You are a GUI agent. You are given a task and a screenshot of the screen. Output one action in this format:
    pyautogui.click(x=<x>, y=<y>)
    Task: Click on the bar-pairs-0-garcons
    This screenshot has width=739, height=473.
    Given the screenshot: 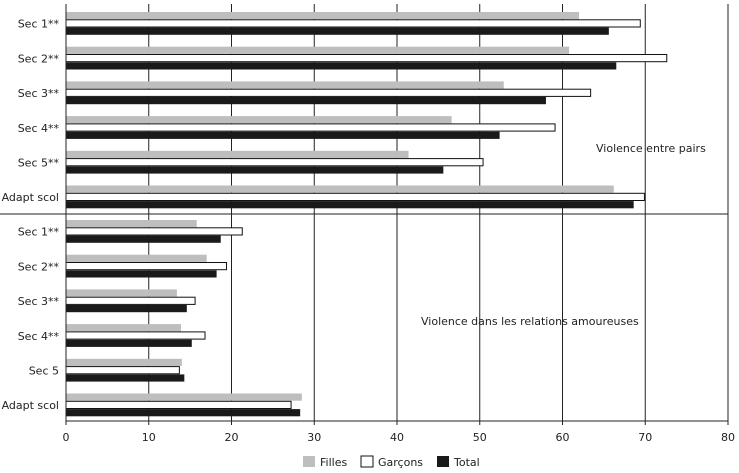 What is the action you would take?
    pyautogui.click(x=353, y=23)
    